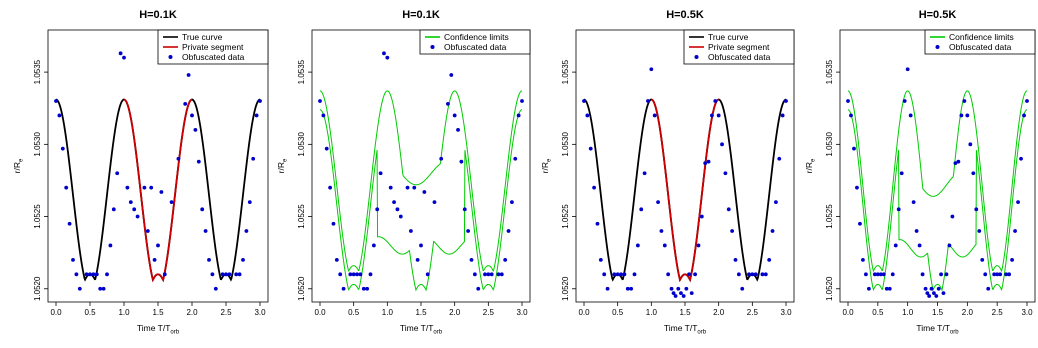 Image resolution: width=1038 pixels, height=348 pixels. What do you see at coordinates (202, 37) in the screenshot?
I see `legend-label: True curve` at bounding box center [202, 37].